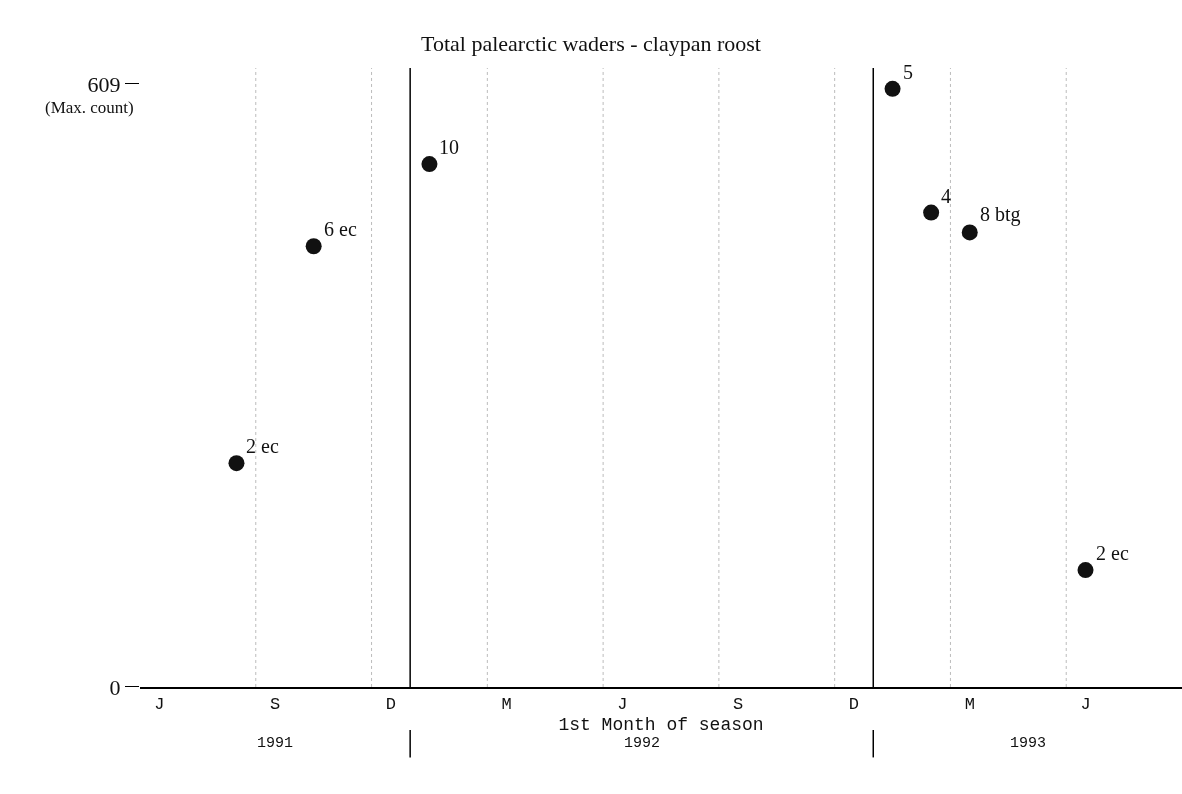 The height and width of the screenshot is (794, 1182). I want to click on y-tick-label: 0, so click(115, 687).